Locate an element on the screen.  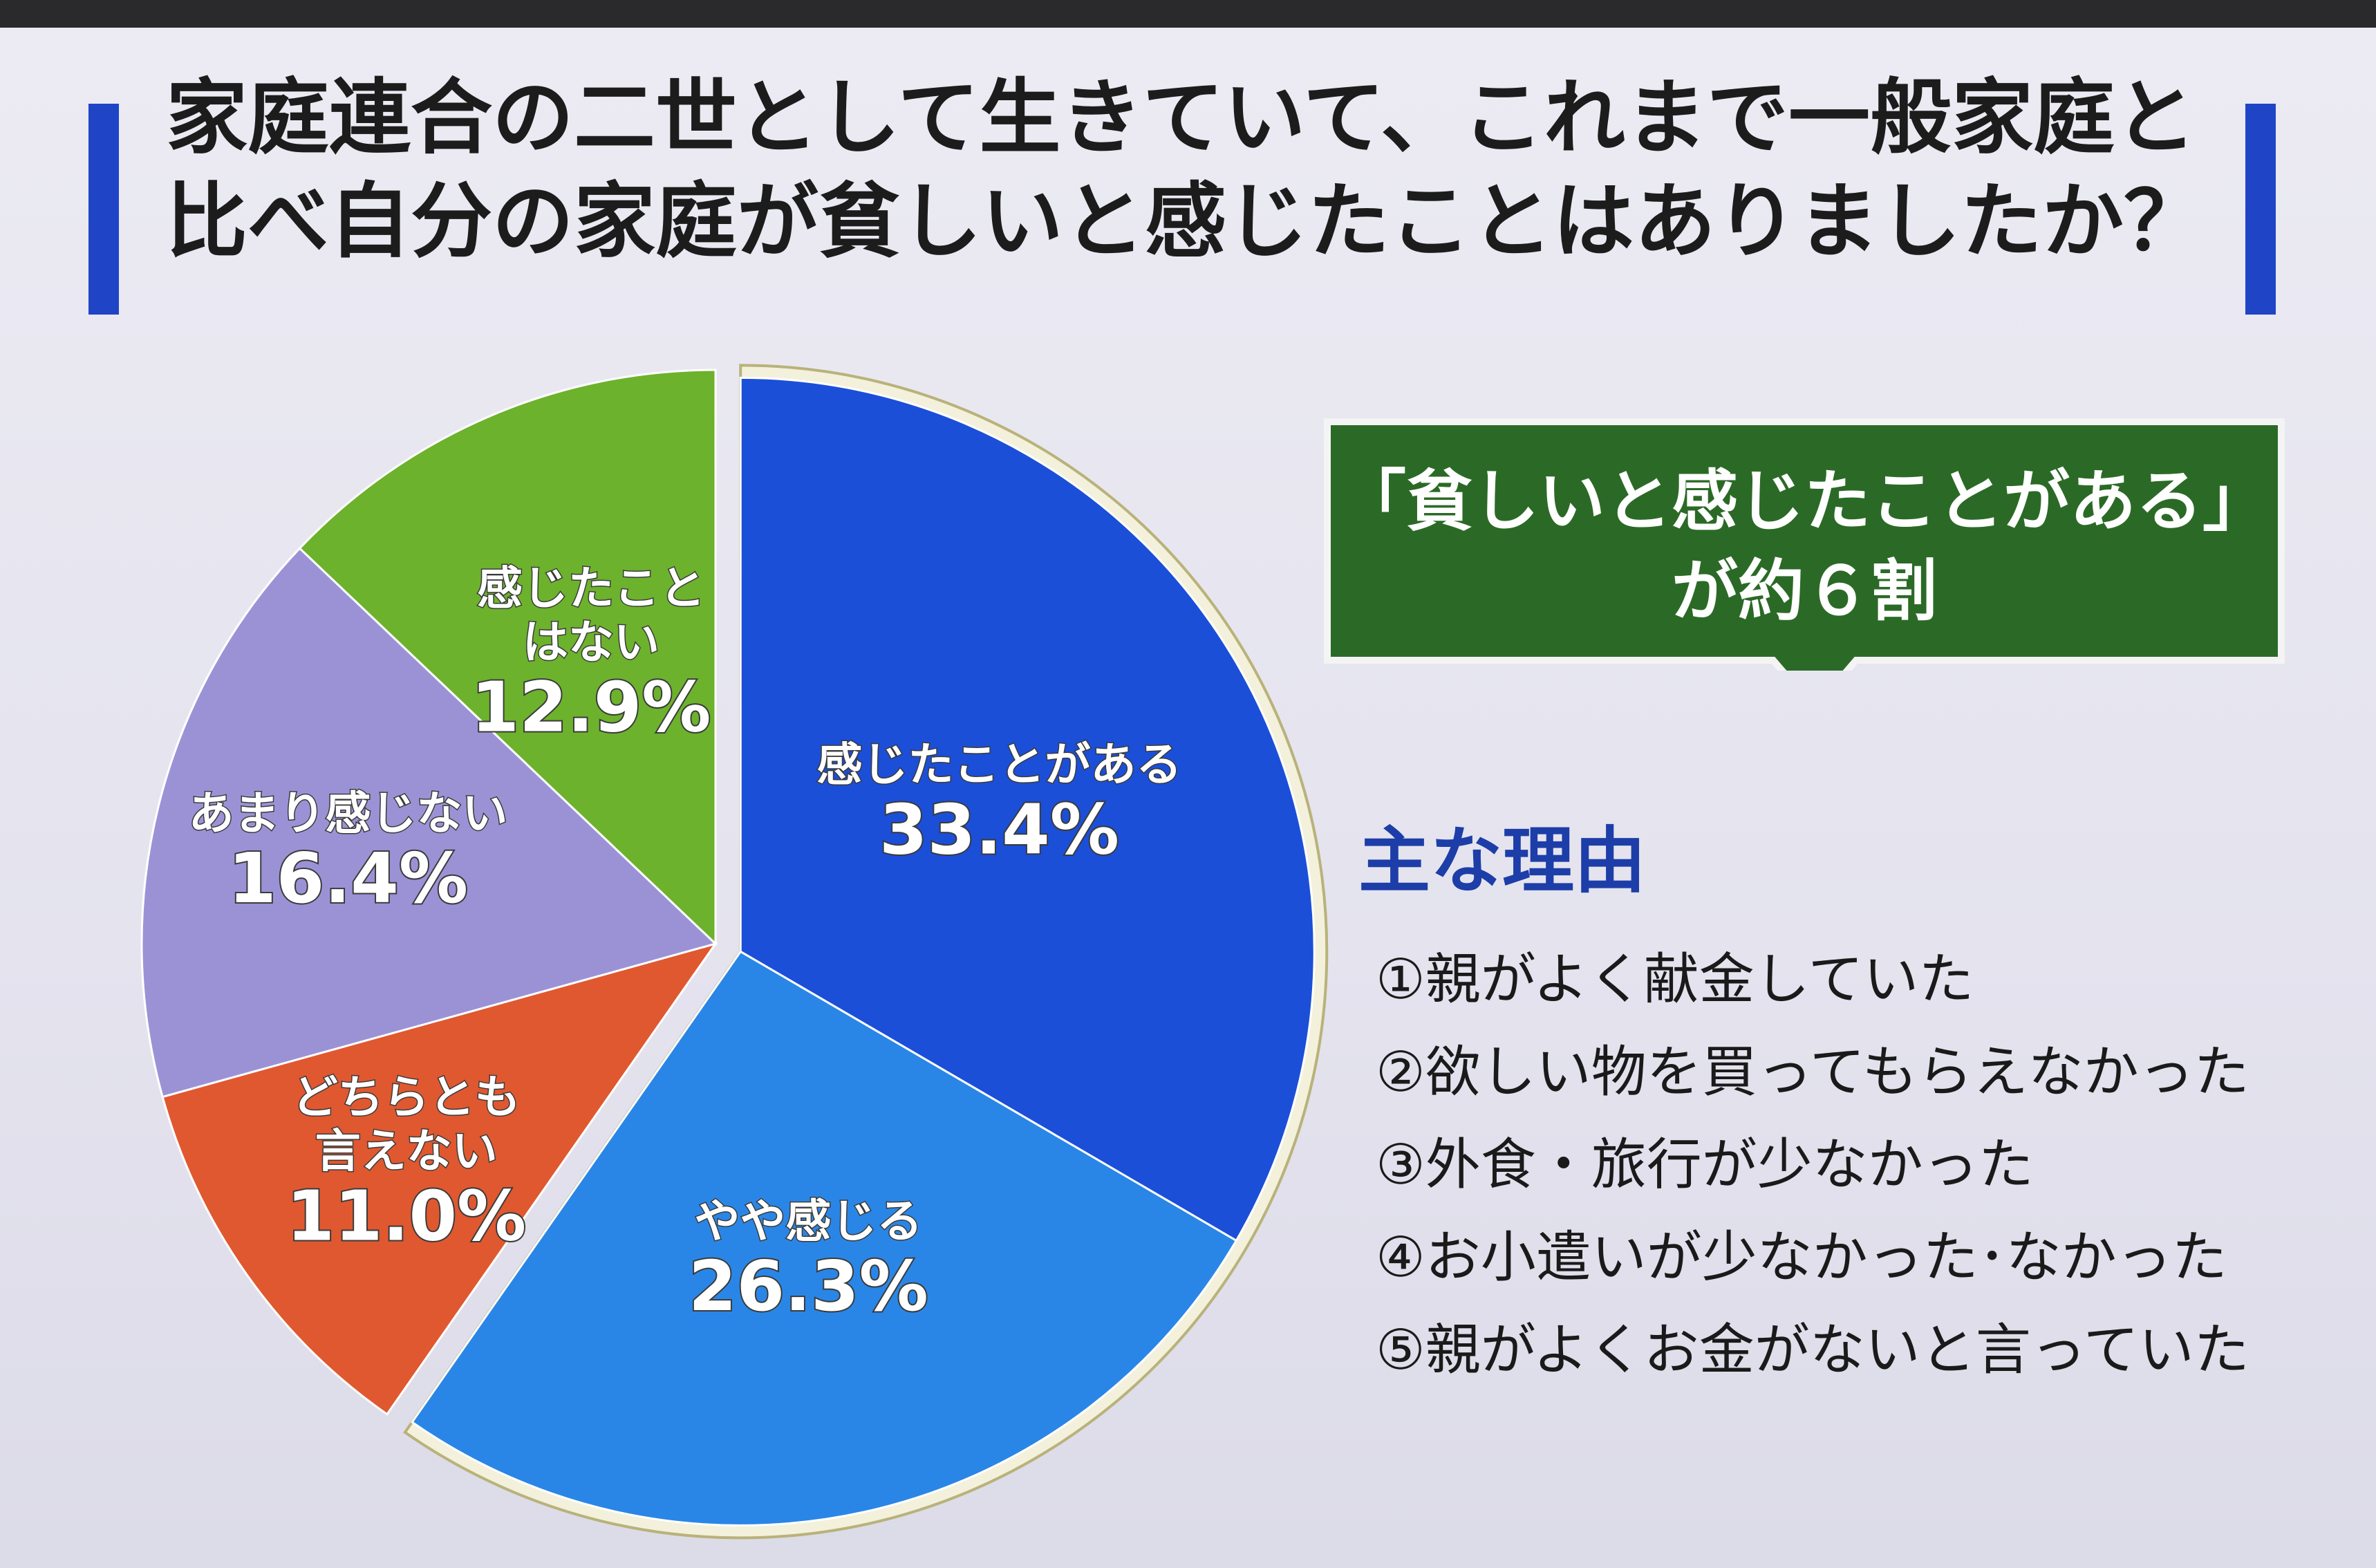
title-accent-bar-right is located at coordinates (2260, 209).